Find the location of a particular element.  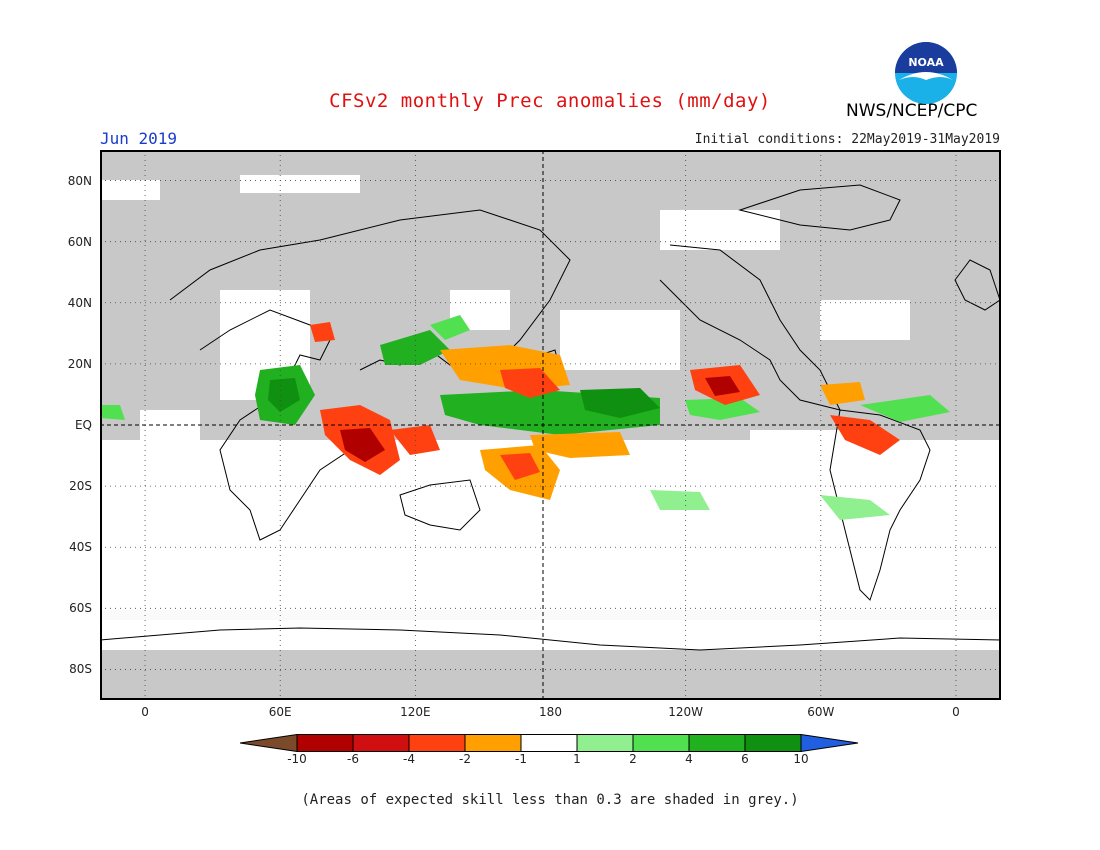

colorbar-tick-label: 6 is located at coordinates (745, 759).